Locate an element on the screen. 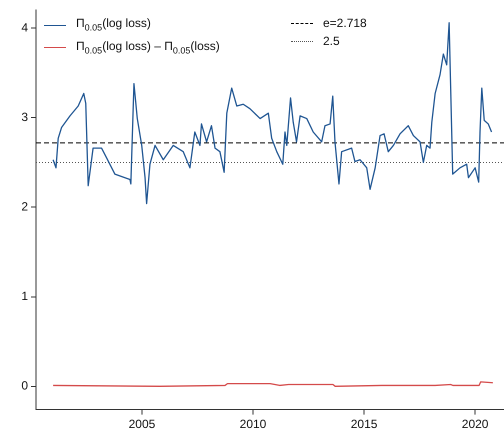 This screenshot has height=437, width=504. legend-label: Π$_{0.05}$(log loss) – Π$_{0.05}$(loss) is located at coordinates (148, 47).